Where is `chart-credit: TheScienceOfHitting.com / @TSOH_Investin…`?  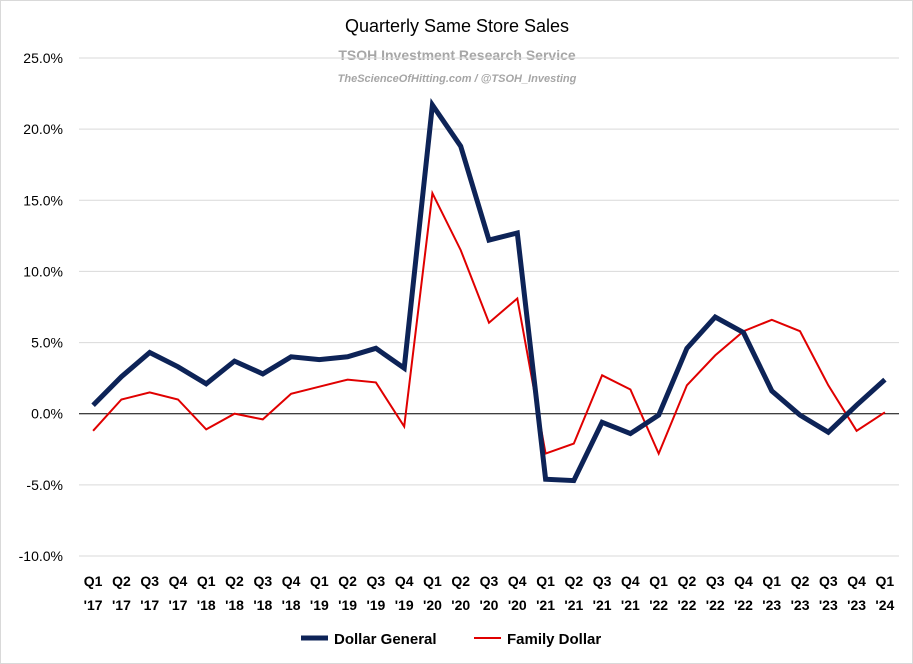 chart-credit: TheScienceOfHitting.com / @TSOH_Investin… is located at coordinates (457, 79).